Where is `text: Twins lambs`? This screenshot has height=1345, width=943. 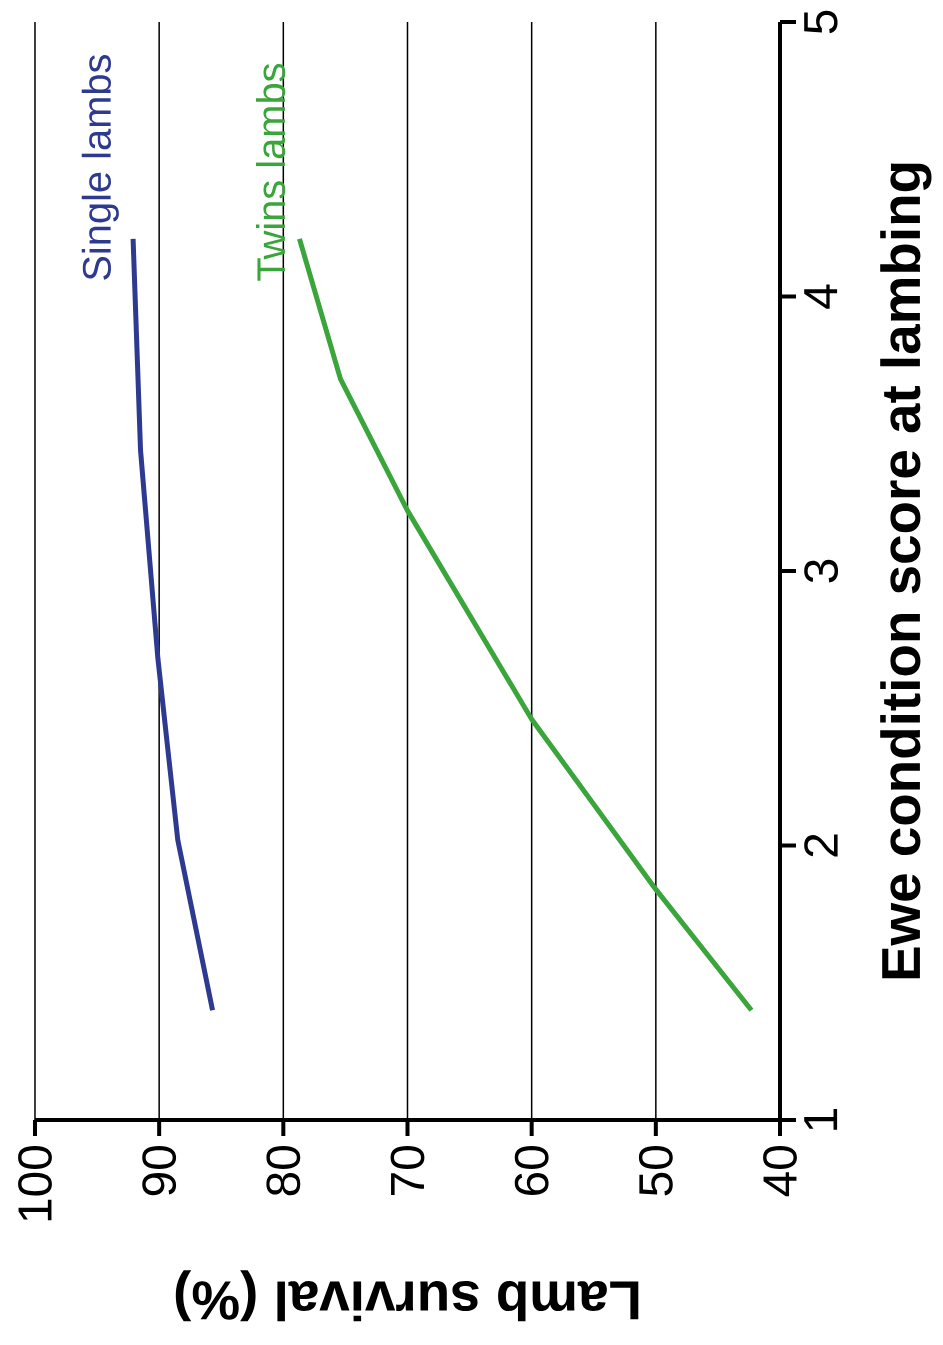 text: Twins lambs is located at coordinates (271, 172).